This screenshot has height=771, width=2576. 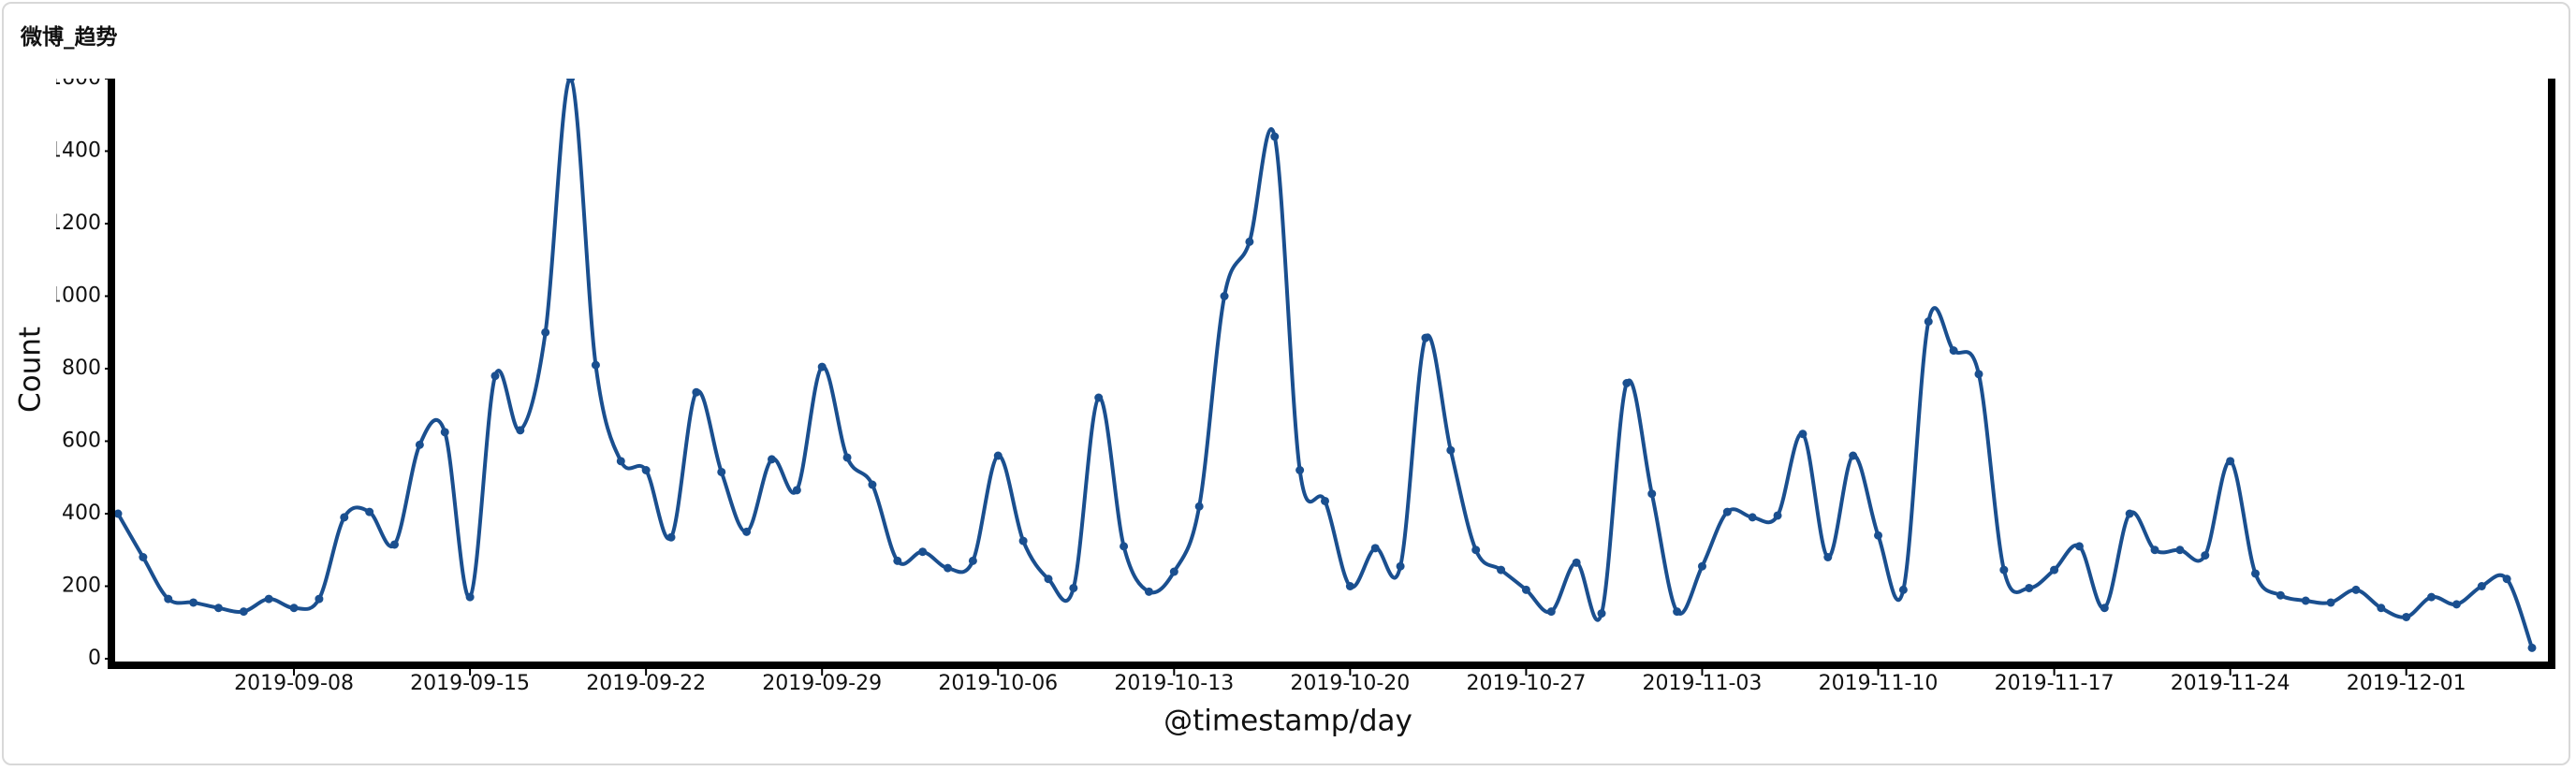 I want to click on y-tick-label: 1600, so click(x=75, y=78).